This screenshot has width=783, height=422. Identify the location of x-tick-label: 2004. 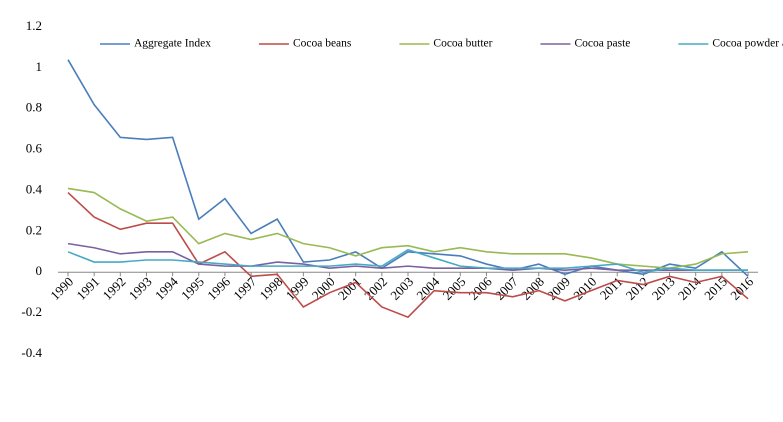
(427, 288).